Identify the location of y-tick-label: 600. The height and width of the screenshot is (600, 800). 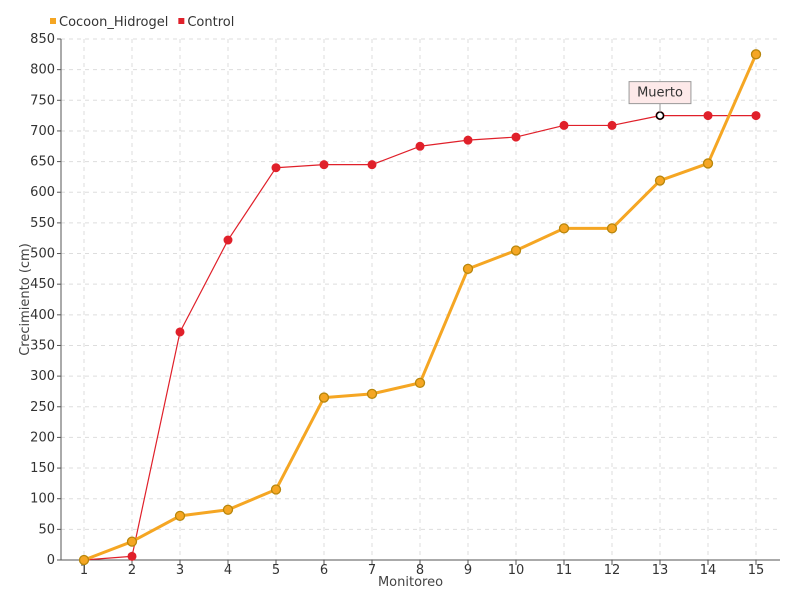
(42, 192).